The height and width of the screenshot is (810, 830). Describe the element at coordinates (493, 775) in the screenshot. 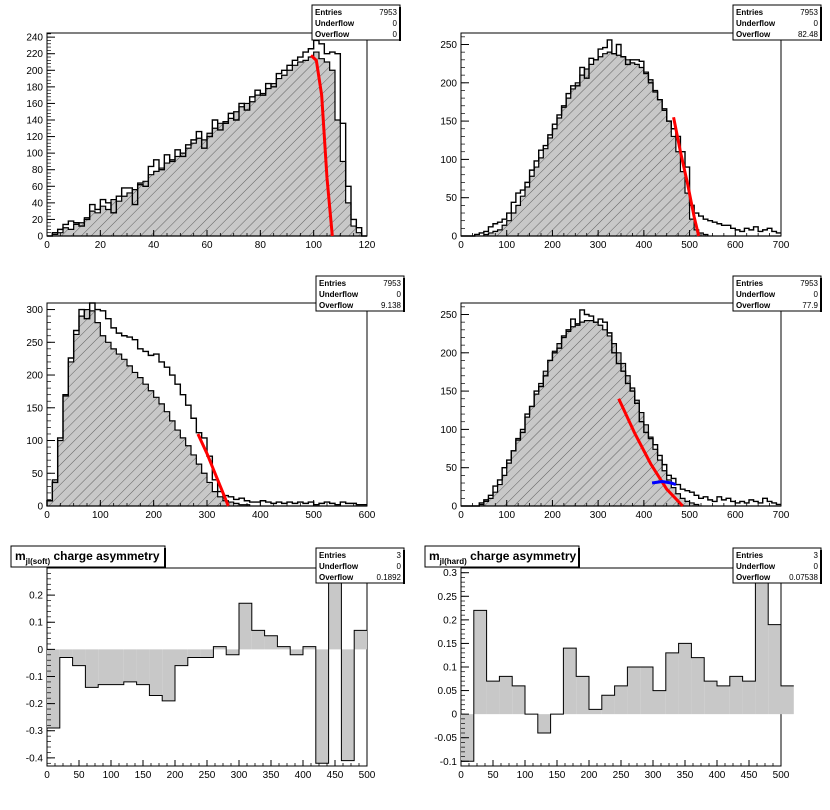

I see `x-tick-label: 50` at that location.